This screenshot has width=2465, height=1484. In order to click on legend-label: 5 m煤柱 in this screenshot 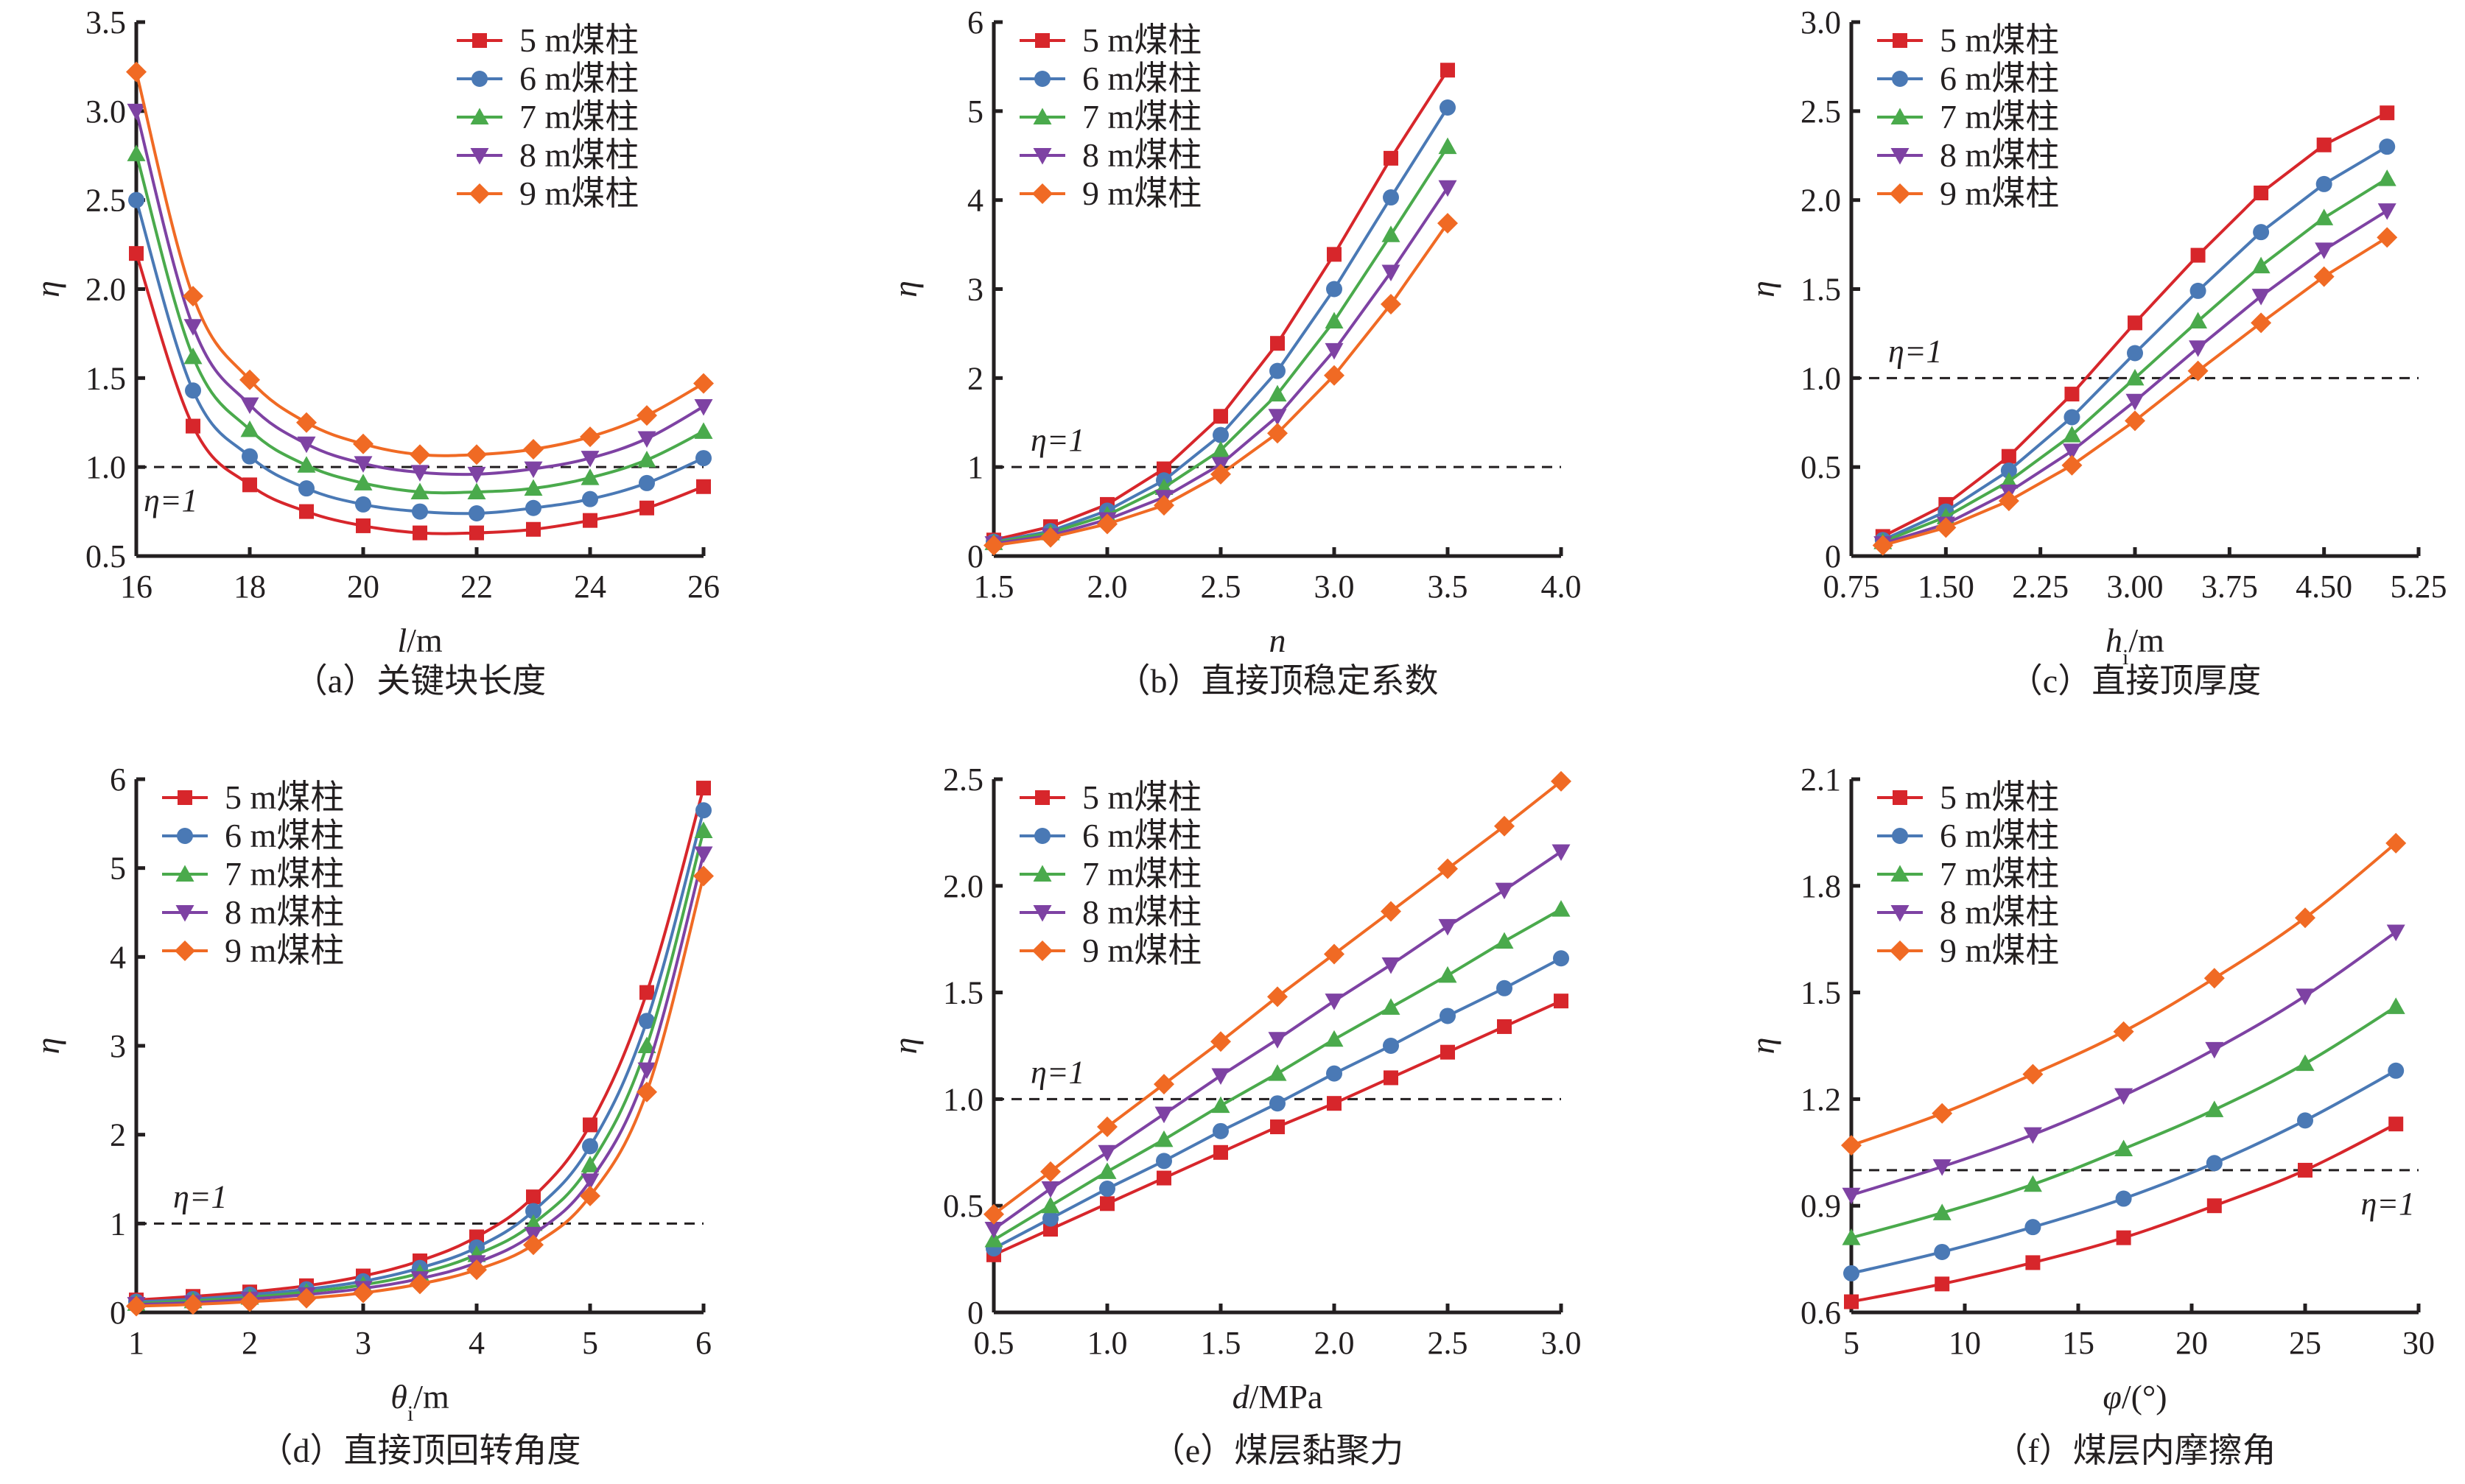, I will do `click(1142, 797)`.